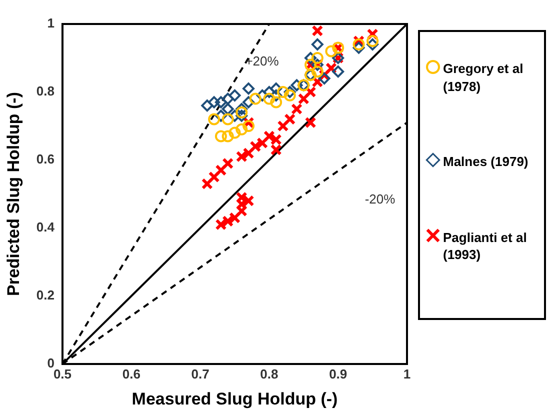  Describe the element at coordinates (131, 374) in the screenshot. I see `x-tick-label: 0.6` at that location.